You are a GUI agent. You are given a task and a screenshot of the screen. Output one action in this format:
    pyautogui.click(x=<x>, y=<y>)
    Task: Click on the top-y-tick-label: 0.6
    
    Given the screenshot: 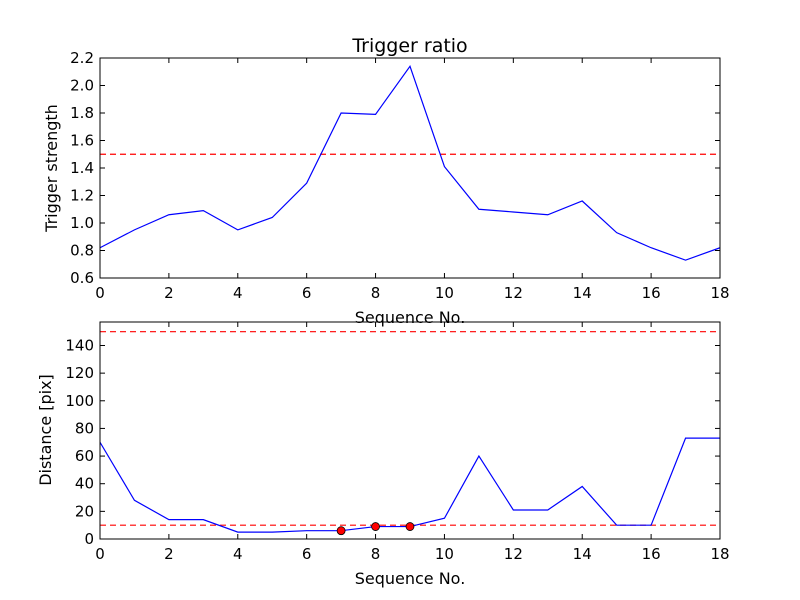 What is the action you would take?
    pyautogui.click(x=82, y=278)
    